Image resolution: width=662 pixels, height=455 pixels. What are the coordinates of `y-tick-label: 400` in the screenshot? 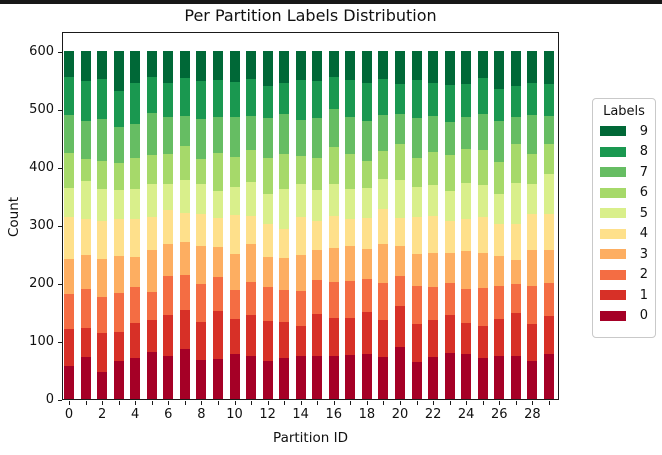 It's located at (41, 167).